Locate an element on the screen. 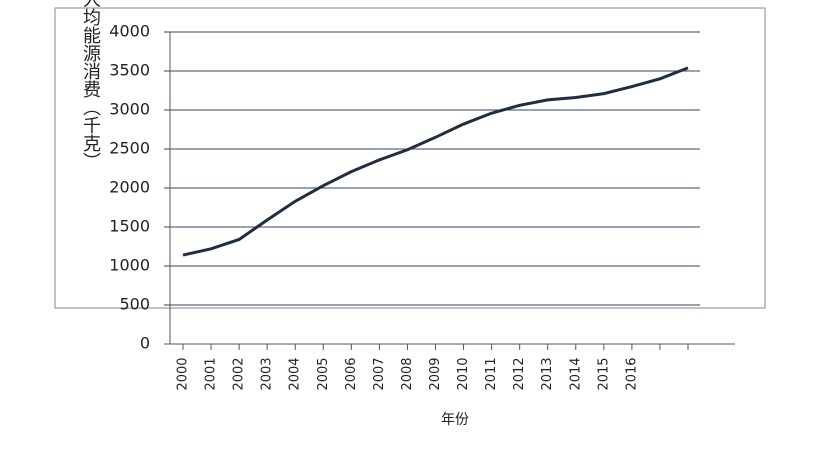  x-tick-label: 2006 is located at coordinates (351, 373).